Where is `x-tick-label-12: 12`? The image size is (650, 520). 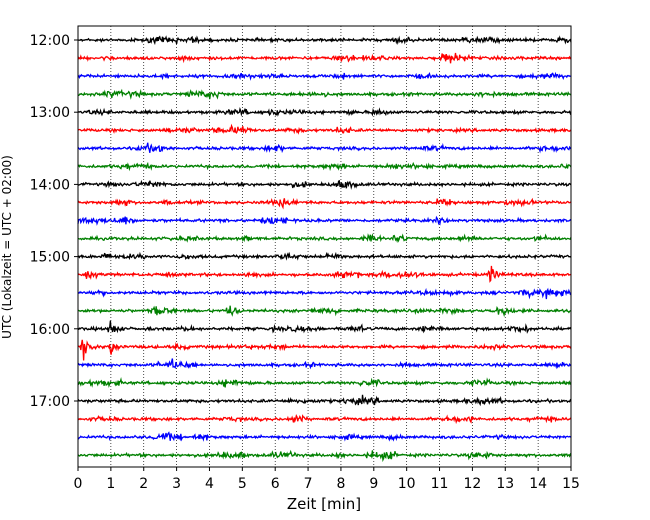 x-tick-label-12: 12 is located at coordinates (472, 484).